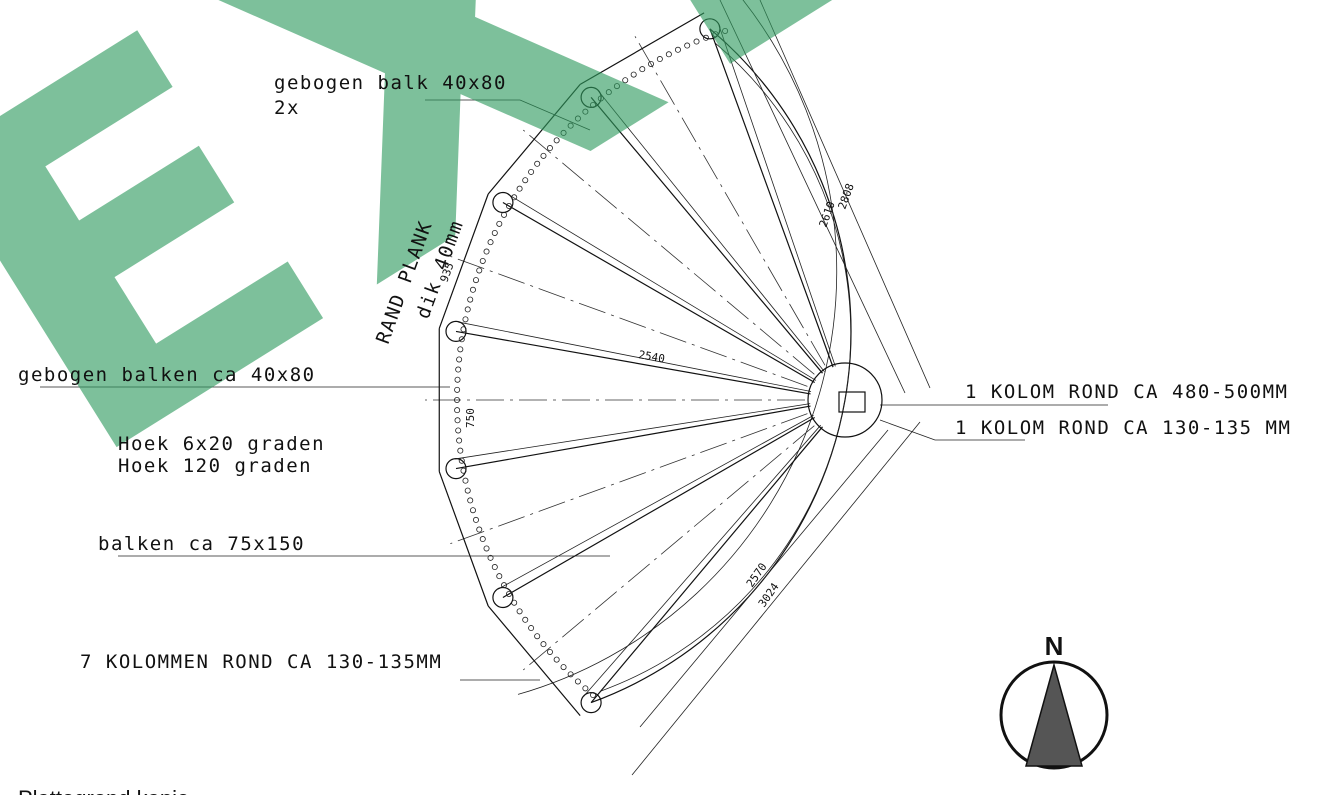  Describe the element at coordinates (447, 272) in the screenshot. I see `dimension: 935` at that location.